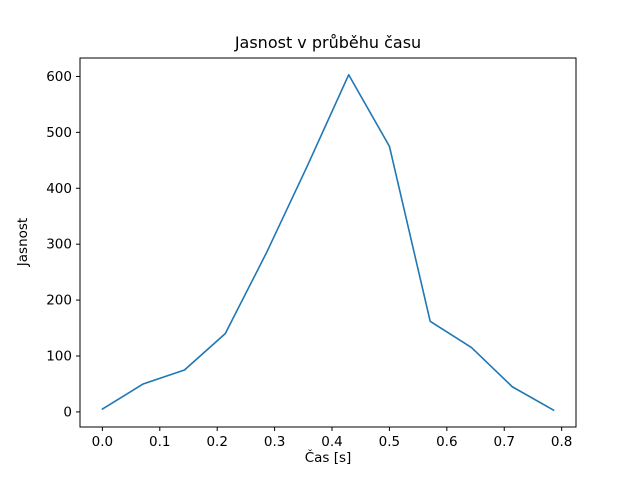 The image size is (640, 480). I want to click on y-tick-label: 600, so click(59, 77).